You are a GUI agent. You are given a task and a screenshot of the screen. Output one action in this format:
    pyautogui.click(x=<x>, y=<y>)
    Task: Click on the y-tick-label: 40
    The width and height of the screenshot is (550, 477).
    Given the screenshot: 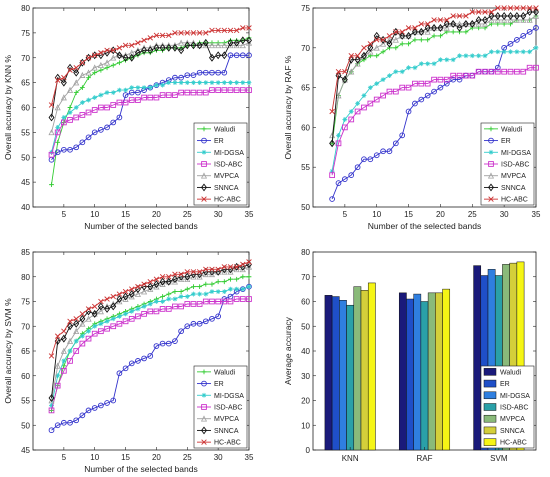 What is the action you would take?
    pyautogui.click(x=25, y=207)
    